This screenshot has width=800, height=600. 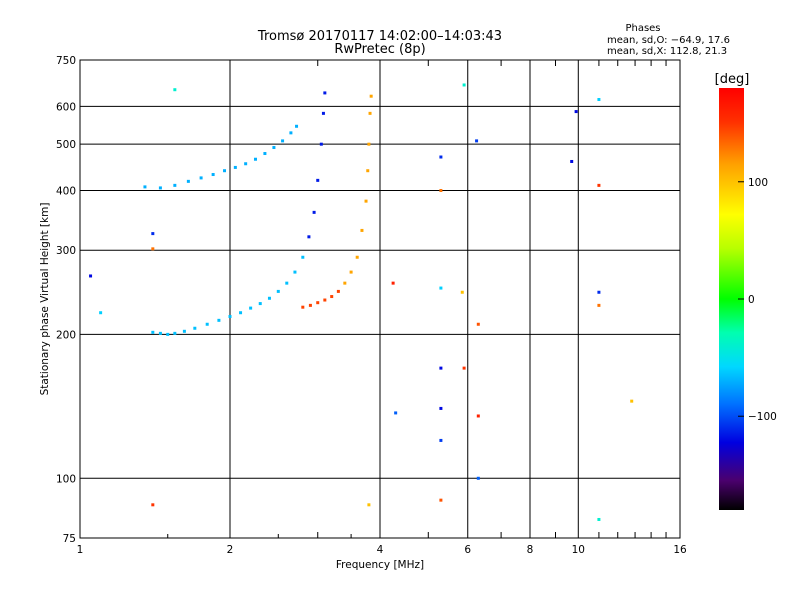 What do you see at coordinates (66, 191) in the screenshot?
I see `y-tick-label: 400` at bounding box center [66, 191].